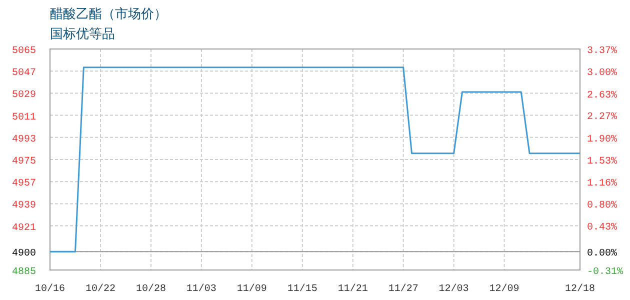 This screenshot has width=630, height=300. Describe the element at coordinates (504, 289) in the screenshot. I see `x-tick-label: 12/09` at that location.